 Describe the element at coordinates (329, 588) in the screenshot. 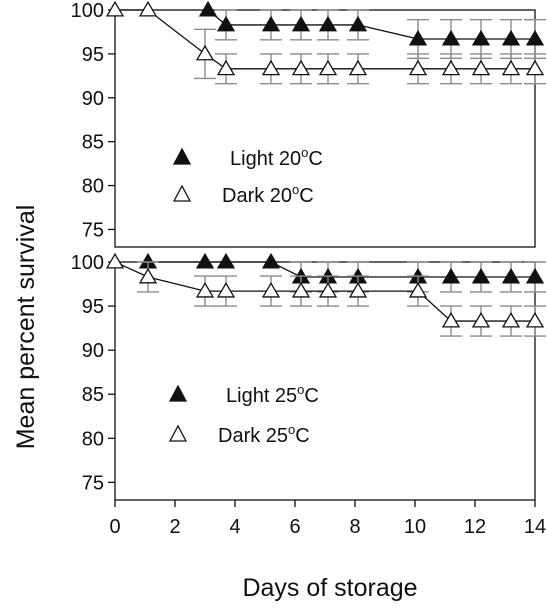

I see `x-axis-label: Days of storage` at that location.